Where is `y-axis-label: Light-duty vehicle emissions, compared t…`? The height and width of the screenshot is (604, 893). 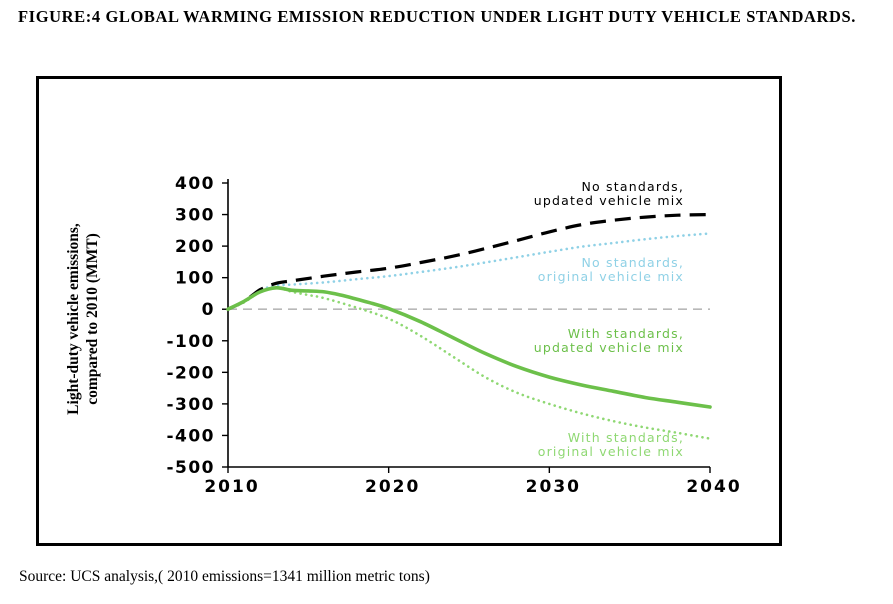
y-axis-label: Light-duty vehicle emissions, compared t… is located at coordinates (84, 319).